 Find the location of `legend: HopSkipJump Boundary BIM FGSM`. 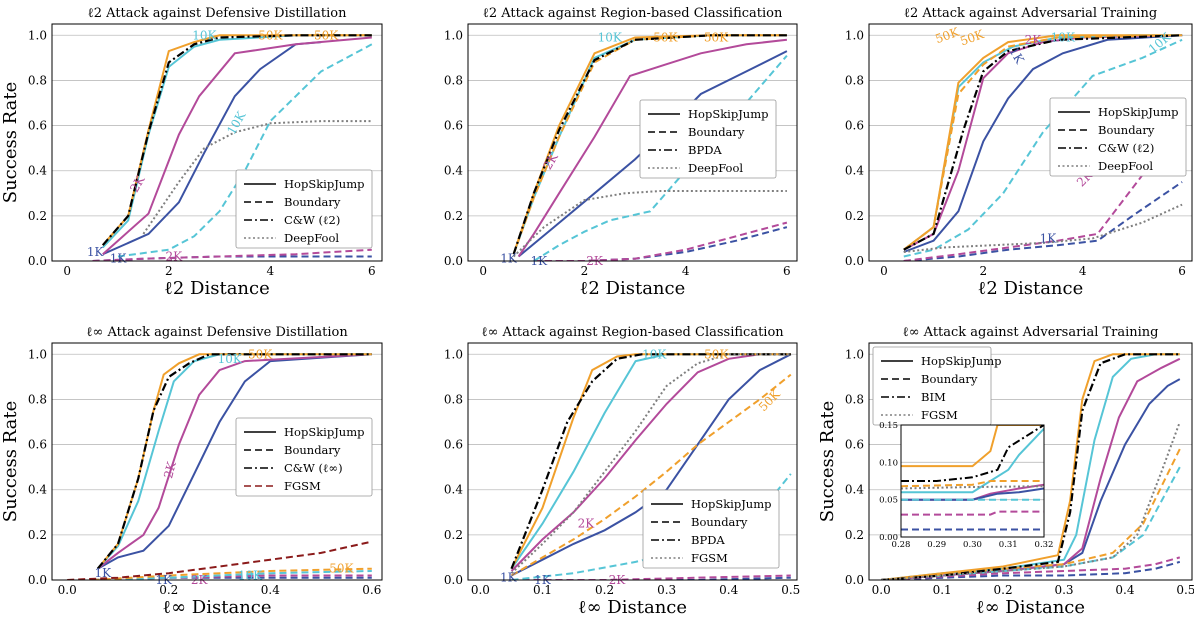

legend: HopSkipJump Boundary BIM FGSM is located at coordinates (936, 386).